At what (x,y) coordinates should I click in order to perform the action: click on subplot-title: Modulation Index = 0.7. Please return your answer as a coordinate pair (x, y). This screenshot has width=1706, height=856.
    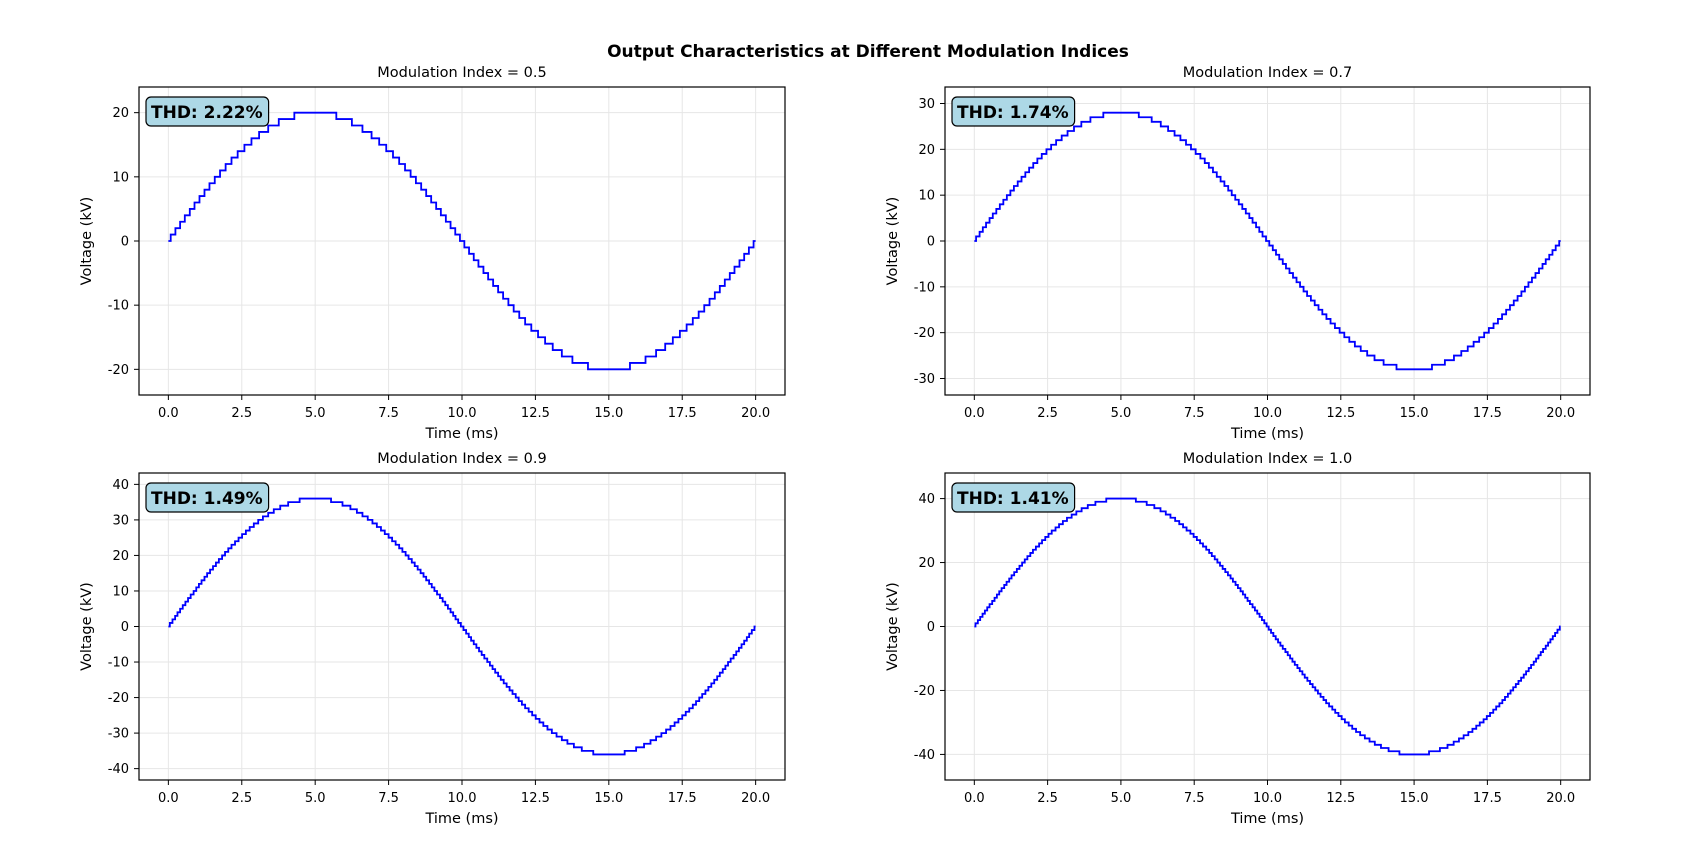
    Looking at the image, I should click on (1267, 73).